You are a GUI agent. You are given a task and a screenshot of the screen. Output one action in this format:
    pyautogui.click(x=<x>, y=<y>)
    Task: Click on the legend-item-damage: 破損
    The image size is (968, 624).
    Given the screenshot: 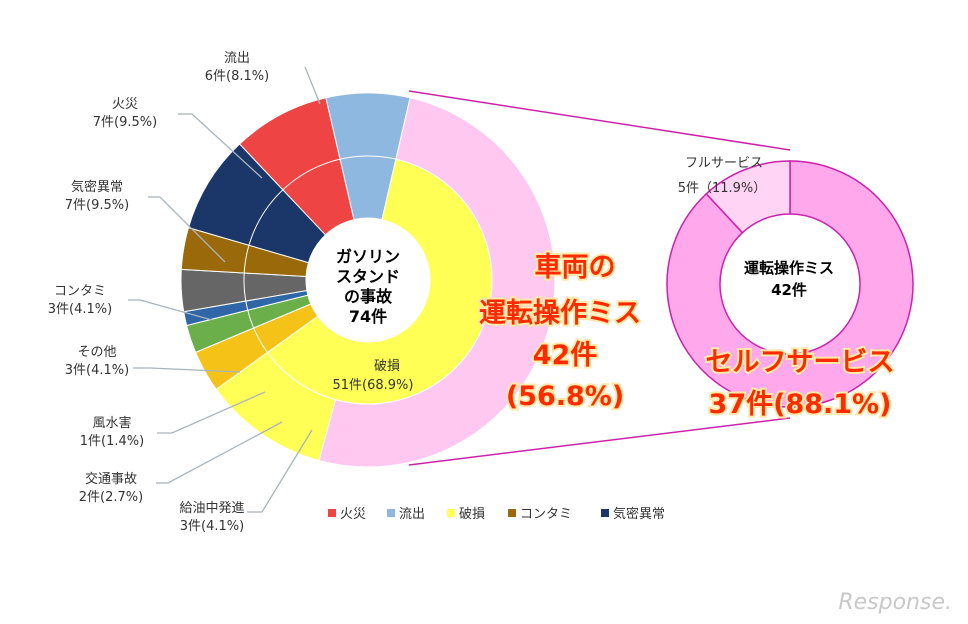 What is the action you would take?
    pyautogui.click(x=466, y=514)
    